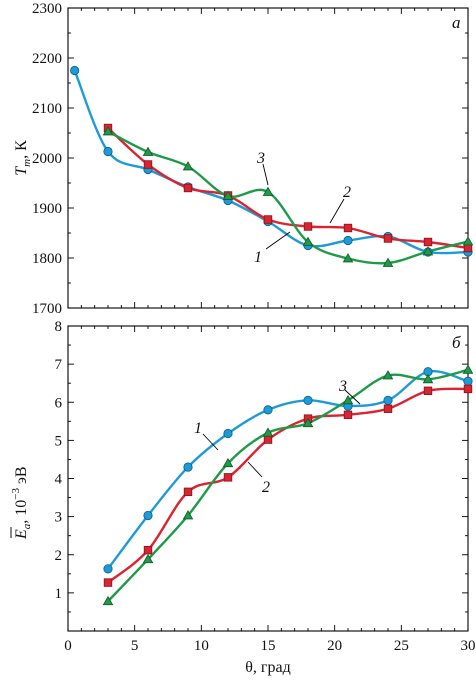  What do you see at coordinates (456, 22) in the screenshot?
I see `panel-a-letter: а` at bounding box center [456, 22].